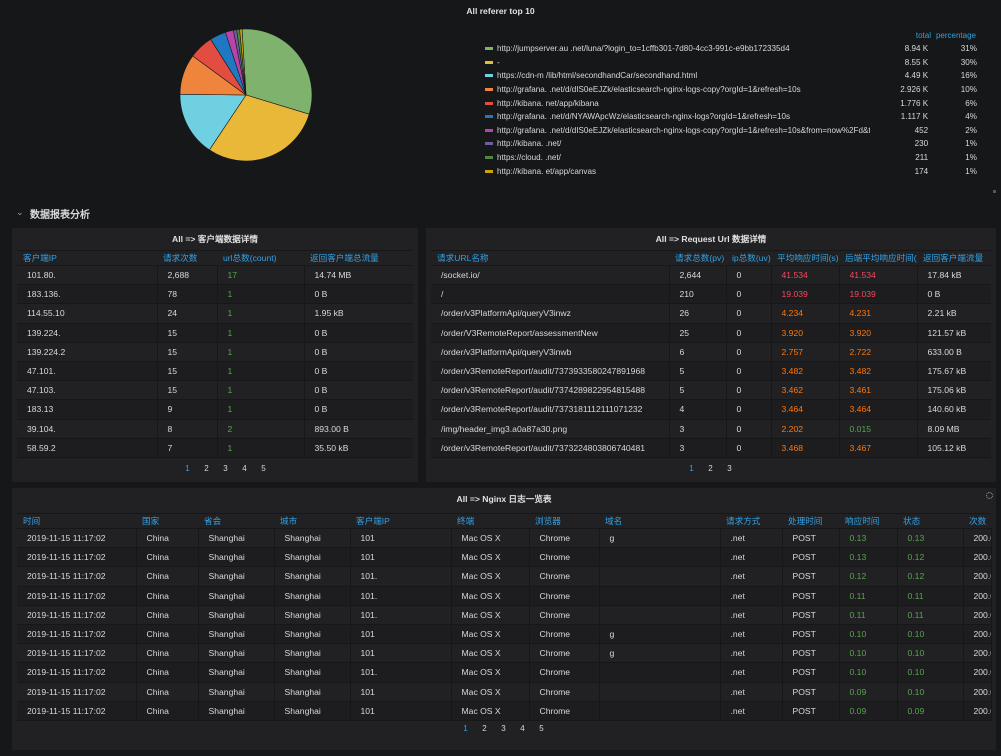 The width and height of the screenshot is (1001, 756). What do you see at coordinates (930, 521) in the screenshot?
I see `column-header: 状态` at bounding box center [930, 521].